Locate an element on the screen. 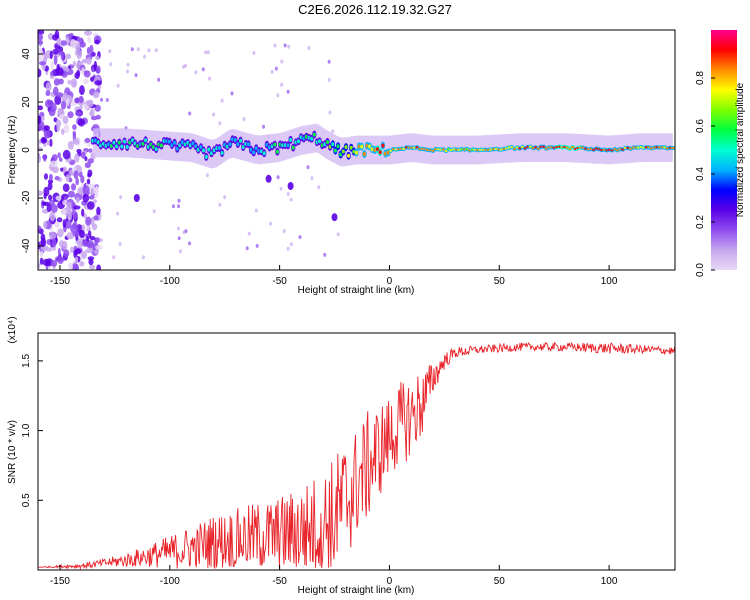 The height and width of the screenshot is (600, 750). snr-x-label: Height of straight line (km) is located at coordinates (356, 590).